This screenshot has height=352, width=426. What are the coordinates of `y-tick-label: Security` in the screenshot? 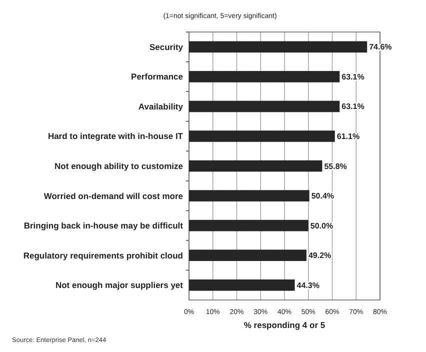 It's located at (166, 47).